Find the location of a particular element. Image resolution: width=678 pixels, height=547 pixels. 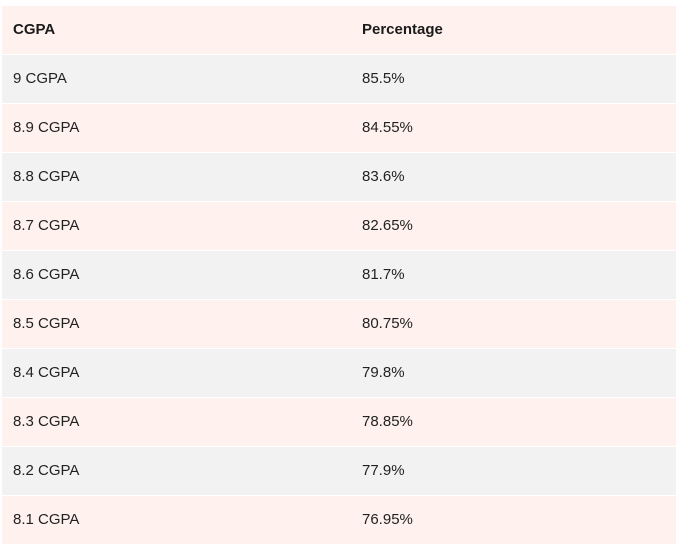

percentage-cell: 84.55% is located at coordinates (513, 128).